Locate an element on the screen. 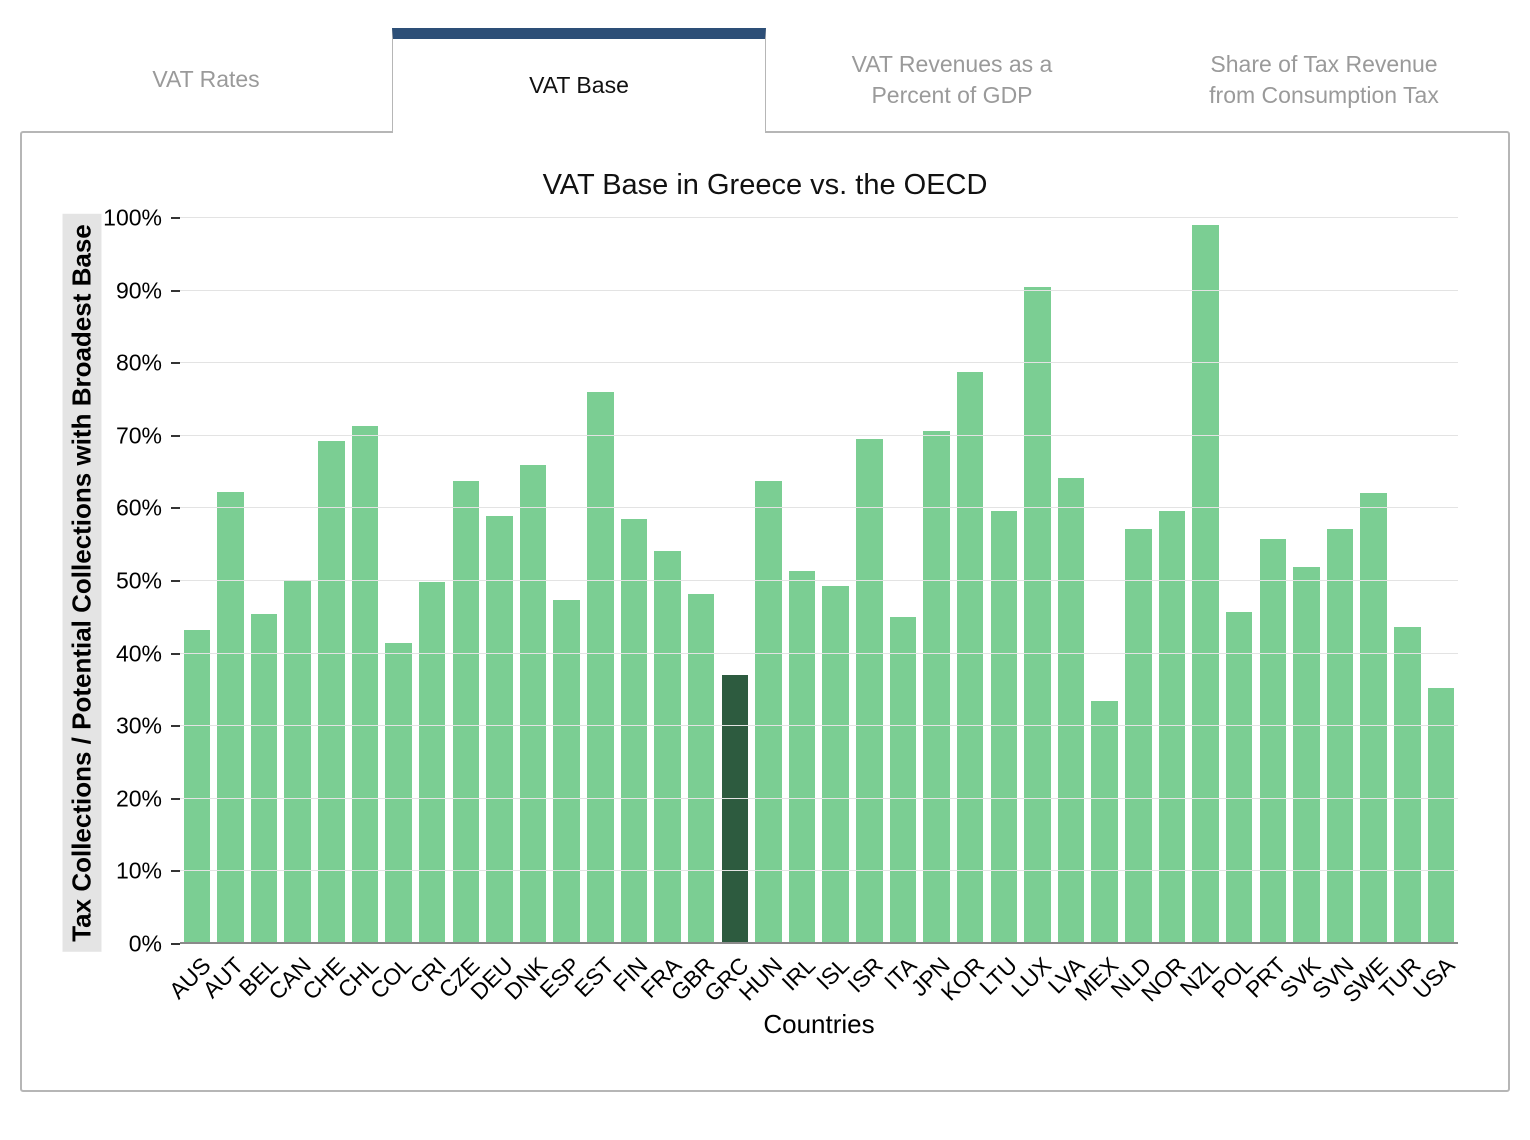 This screenshot has width=1530, height=1140. bar-PRT is located at coordinates (1273, 741).